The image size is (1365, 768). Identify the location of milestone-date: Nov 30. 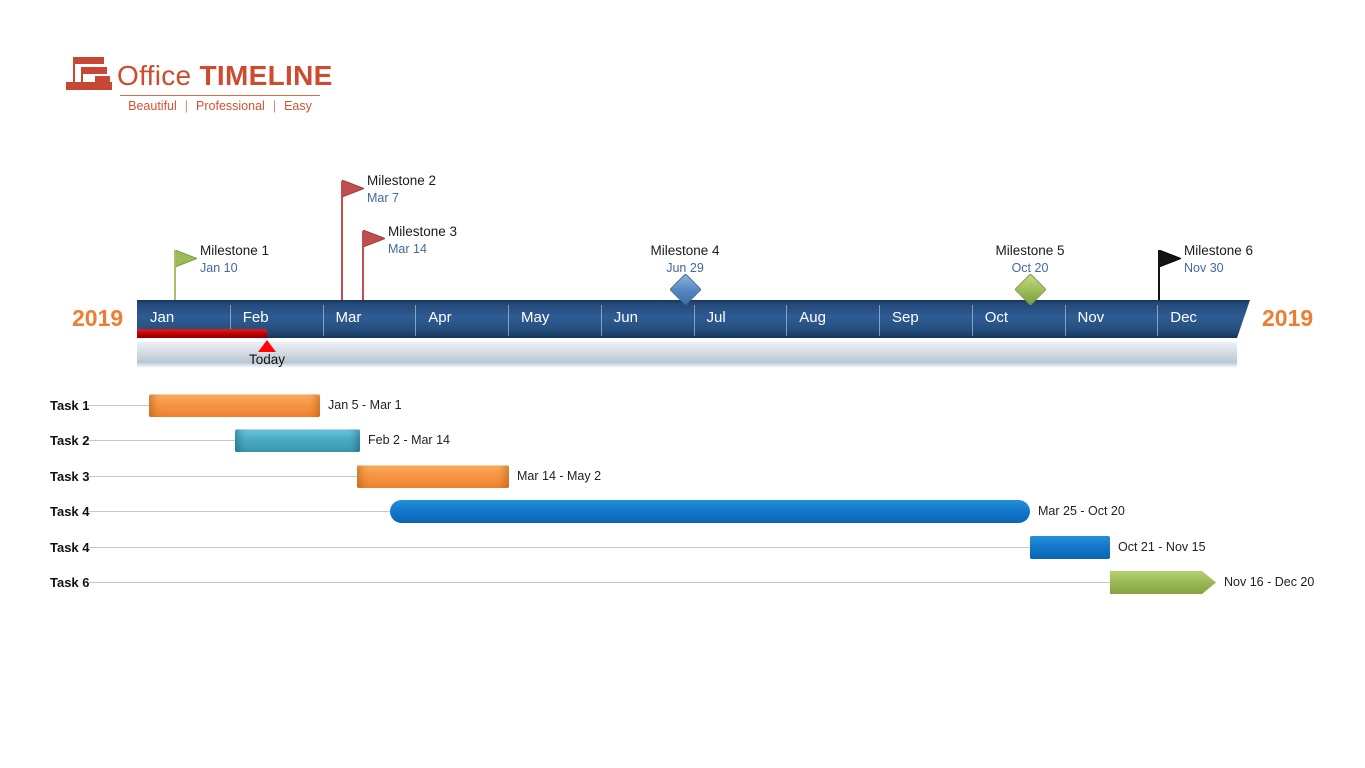
(1204, 268).